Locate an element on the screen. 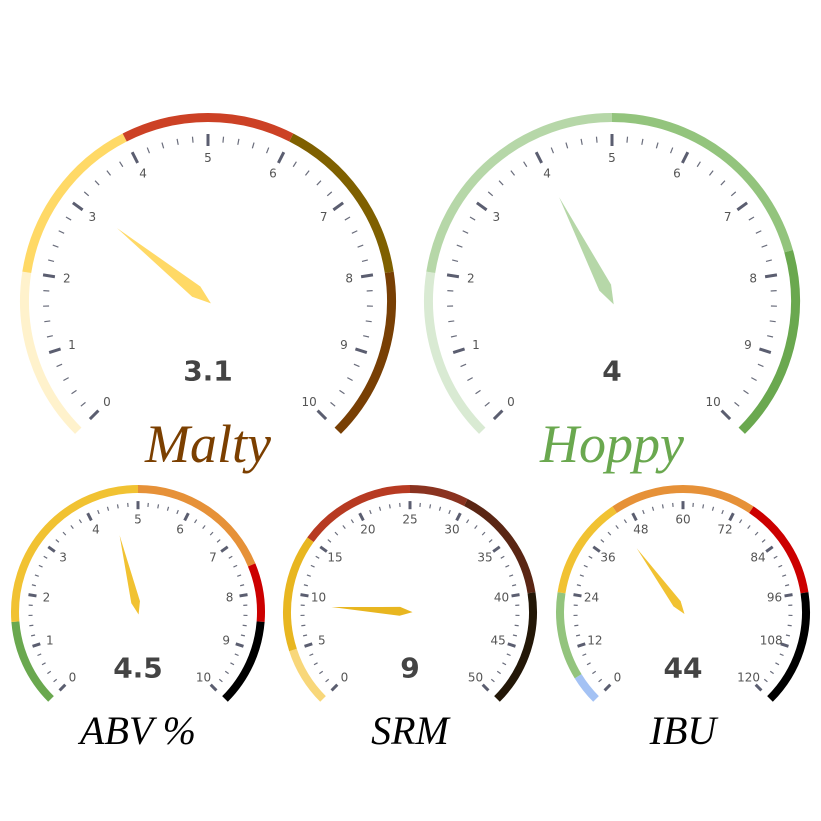 This screenshot has height=821, width=821. tick-label: 15 is located at coordinates (334, 558).